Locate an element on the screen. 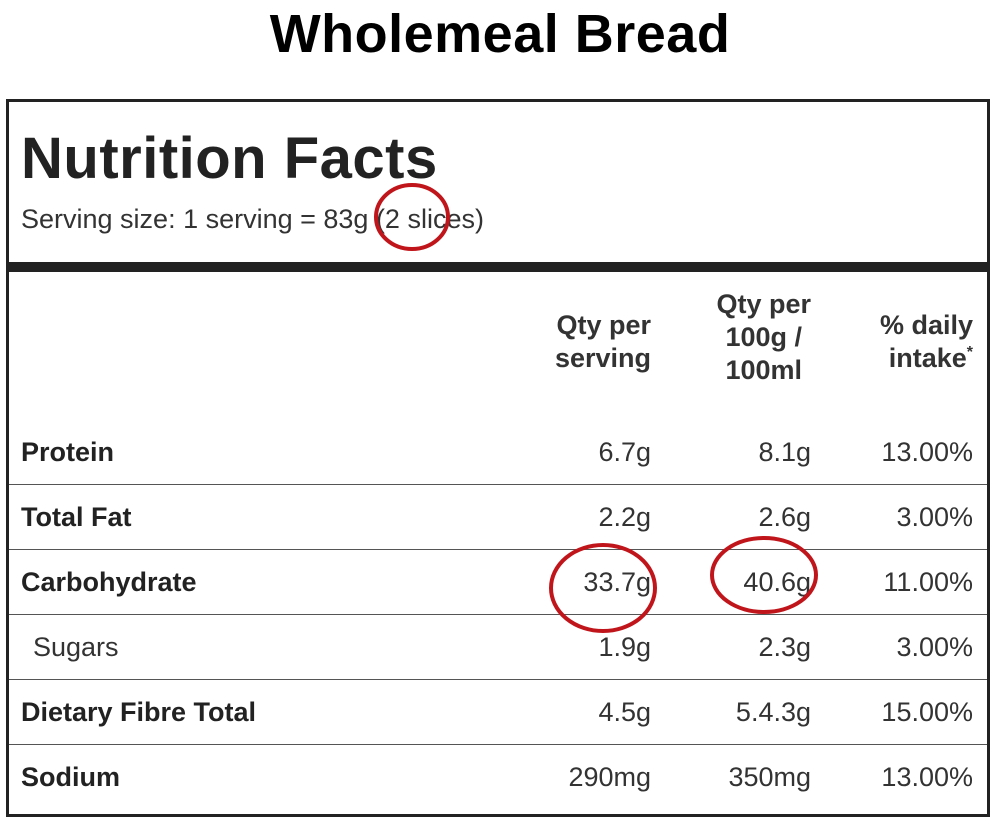 This screenshot has width=1000, height=827. per-serving-value: 6.7g is located at coordinates (624, 452).